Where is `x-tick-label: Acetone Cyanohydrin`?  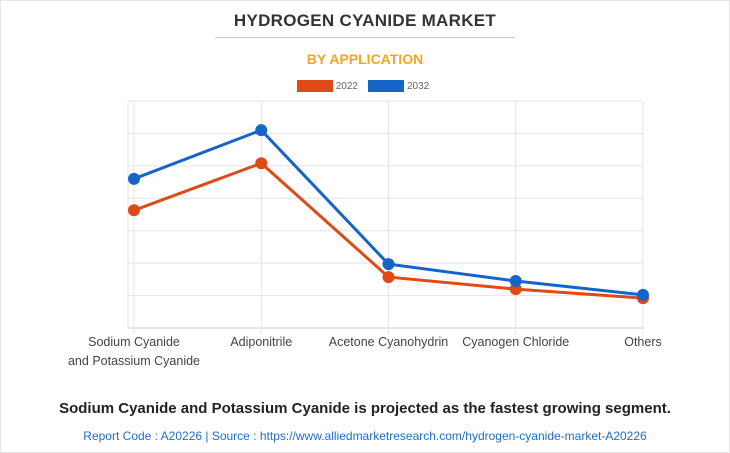
x-tick-label: Acetone Cyanohydrin is located at coordinates (389, 342).